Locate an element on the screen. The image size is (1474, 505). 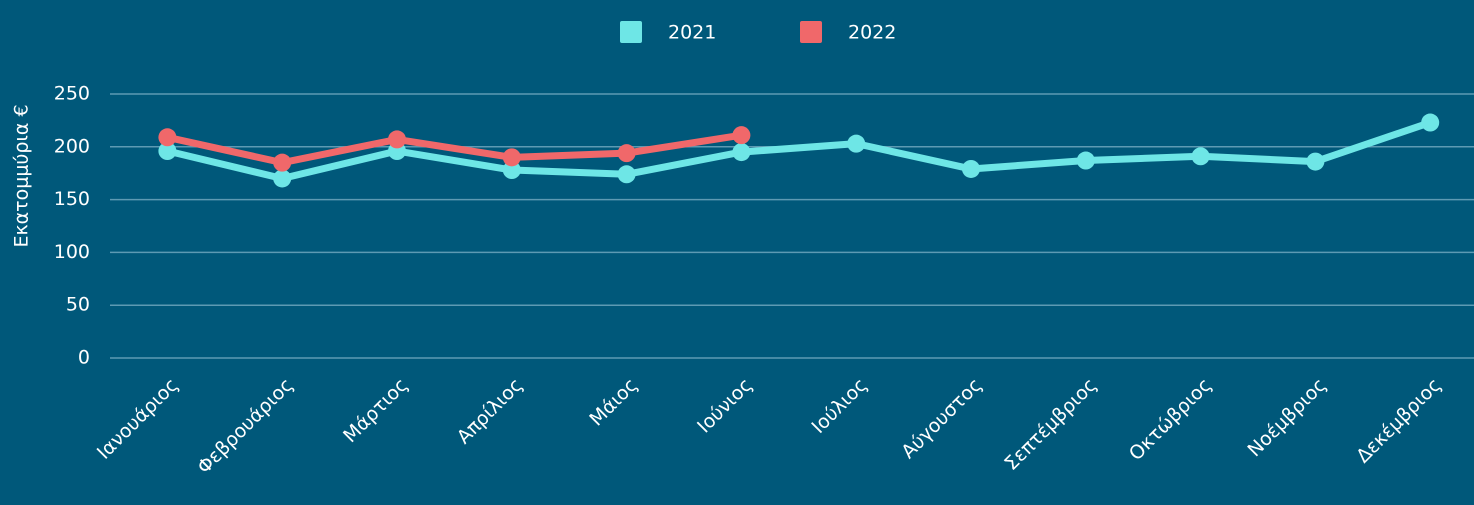
x-tick-label: Οκτώβριος is located at coordinates (1170, 419).